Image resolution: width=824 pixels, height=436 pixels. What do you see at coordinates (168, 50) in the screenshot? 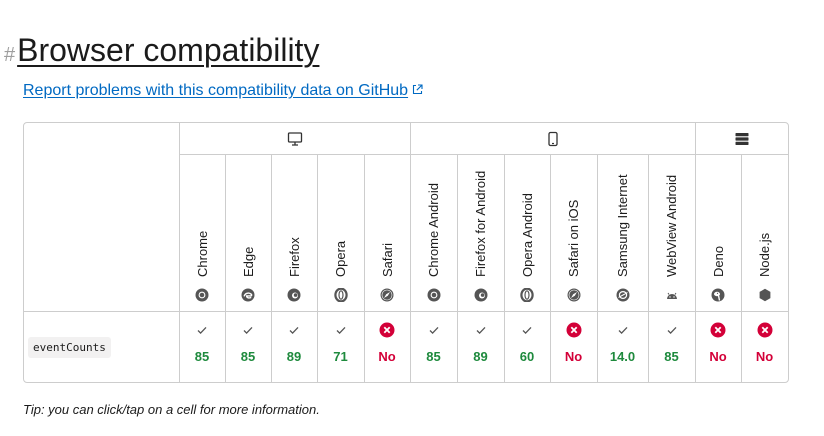
I see `page-title: Browser compatibility` at bounding box center [168, 50].